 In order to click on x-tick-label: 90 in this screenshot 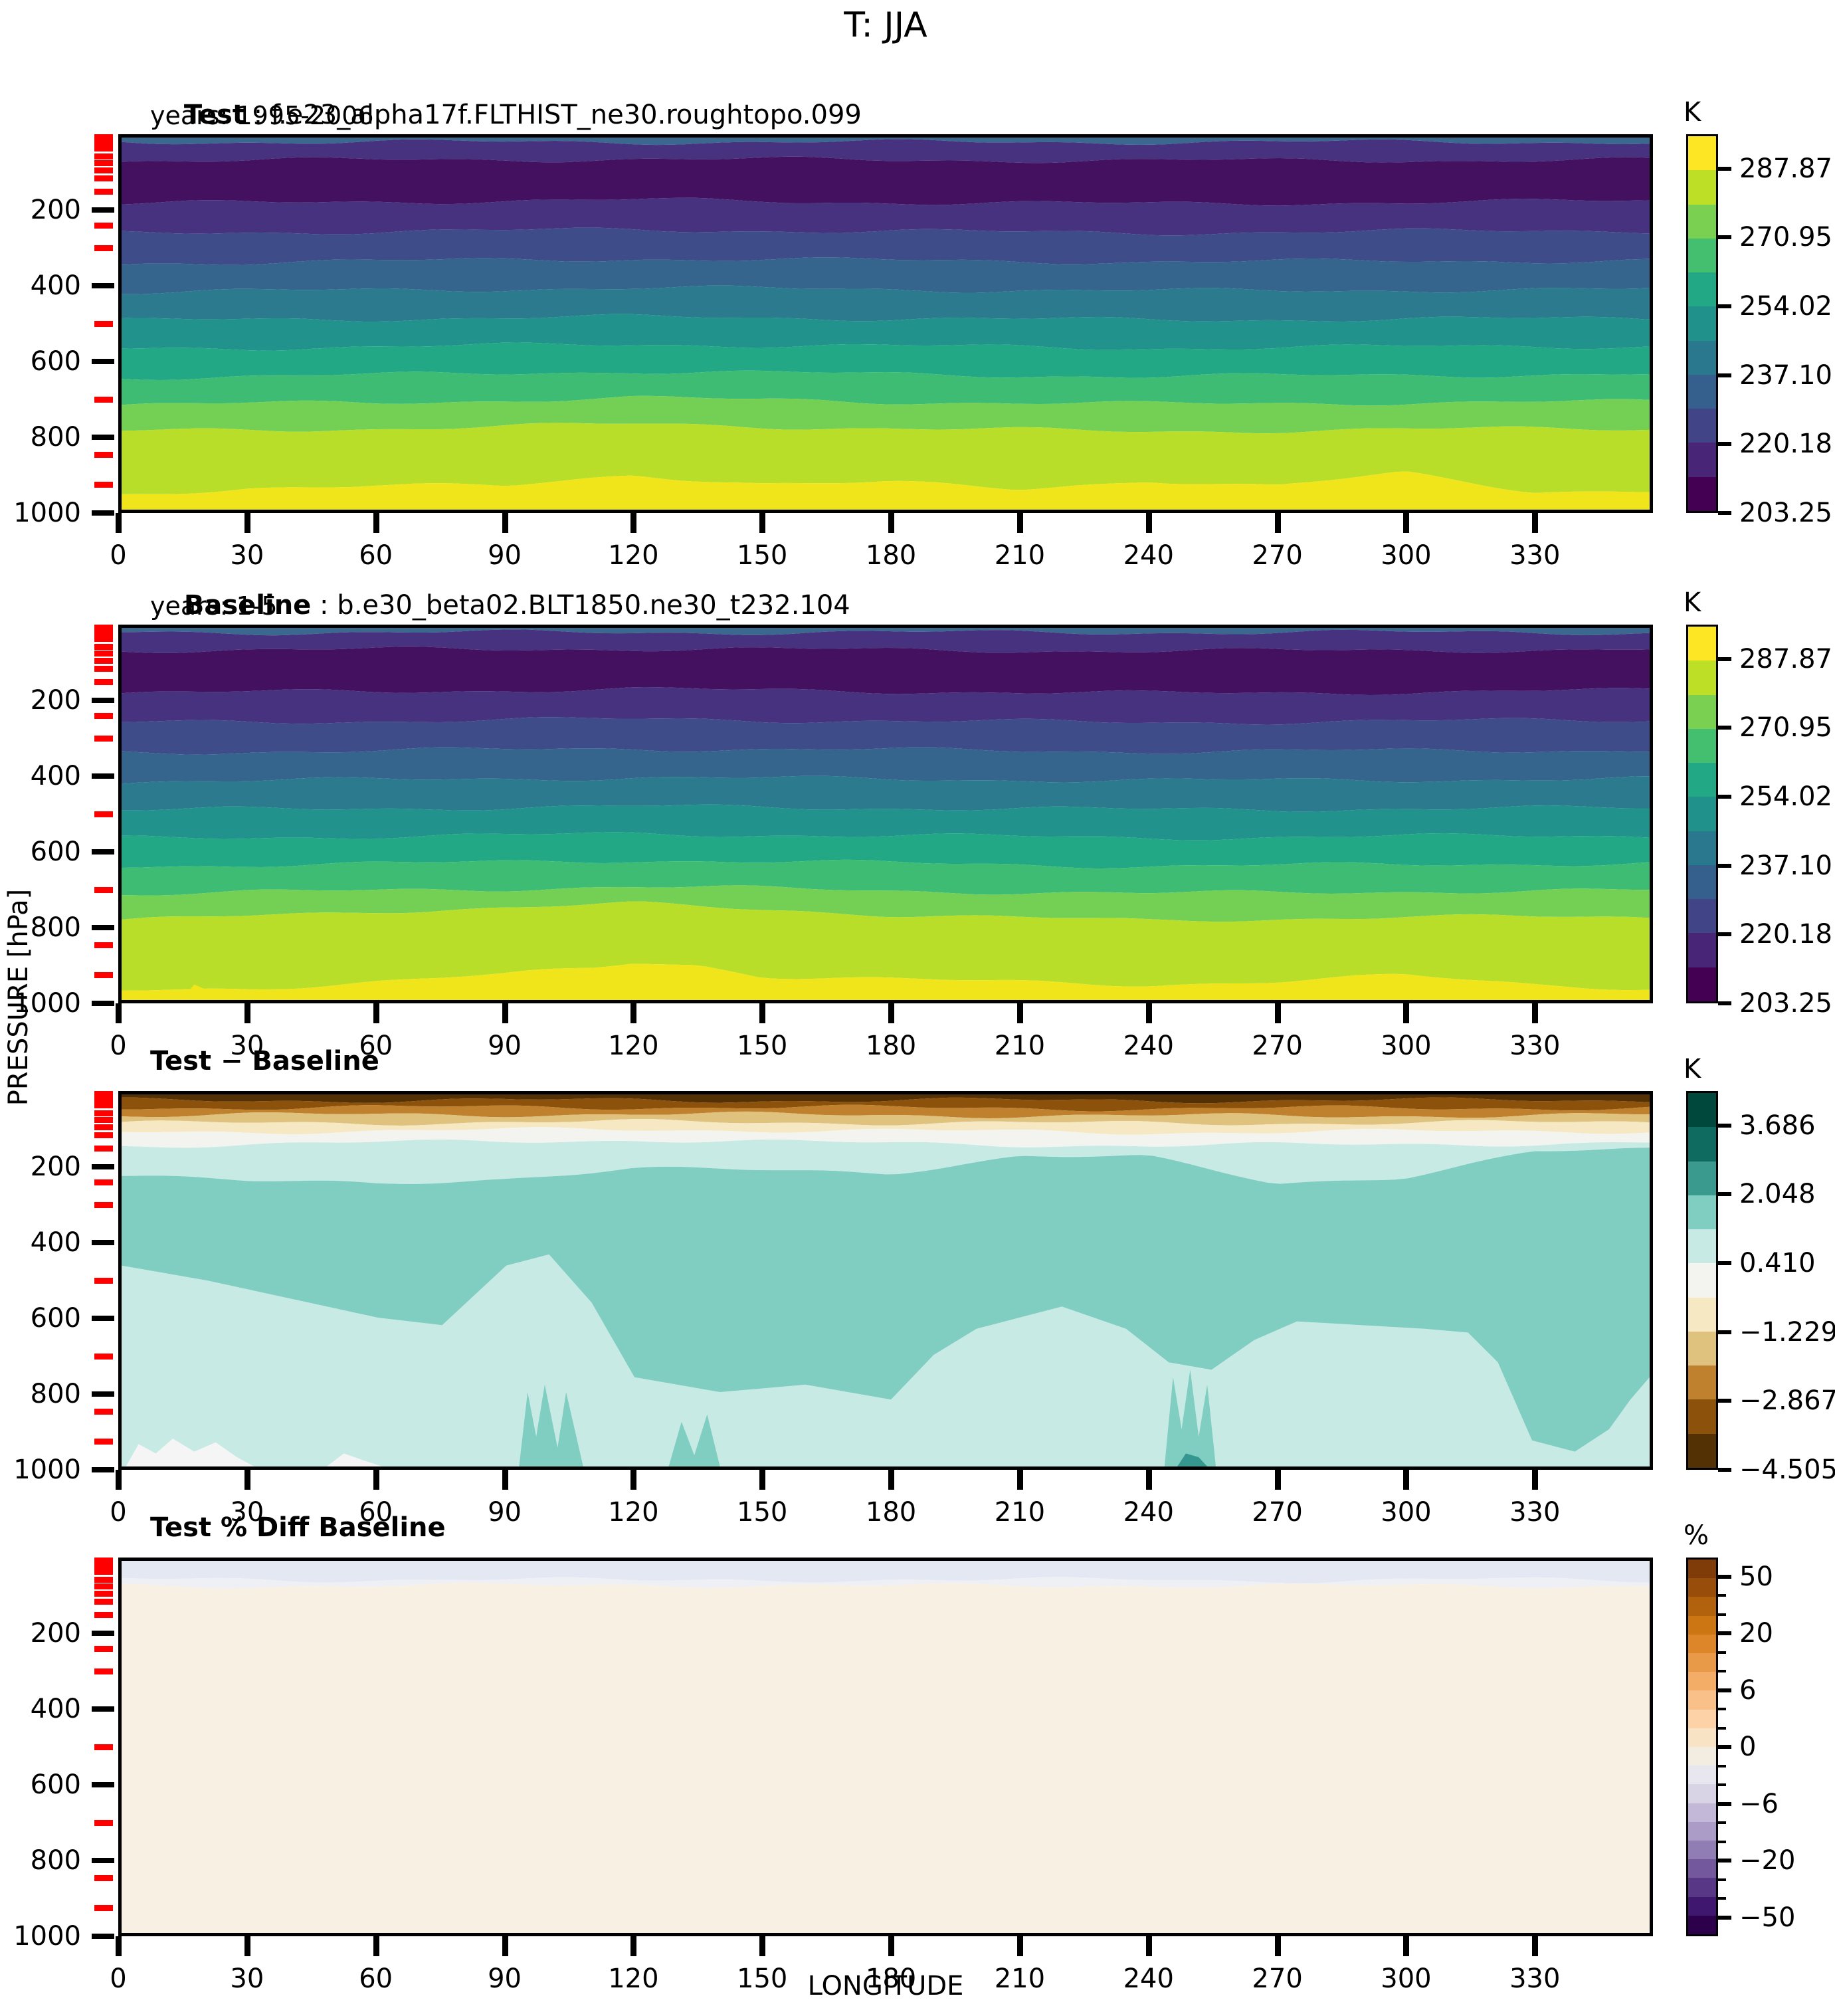, I will do `click(505, 1512)`.